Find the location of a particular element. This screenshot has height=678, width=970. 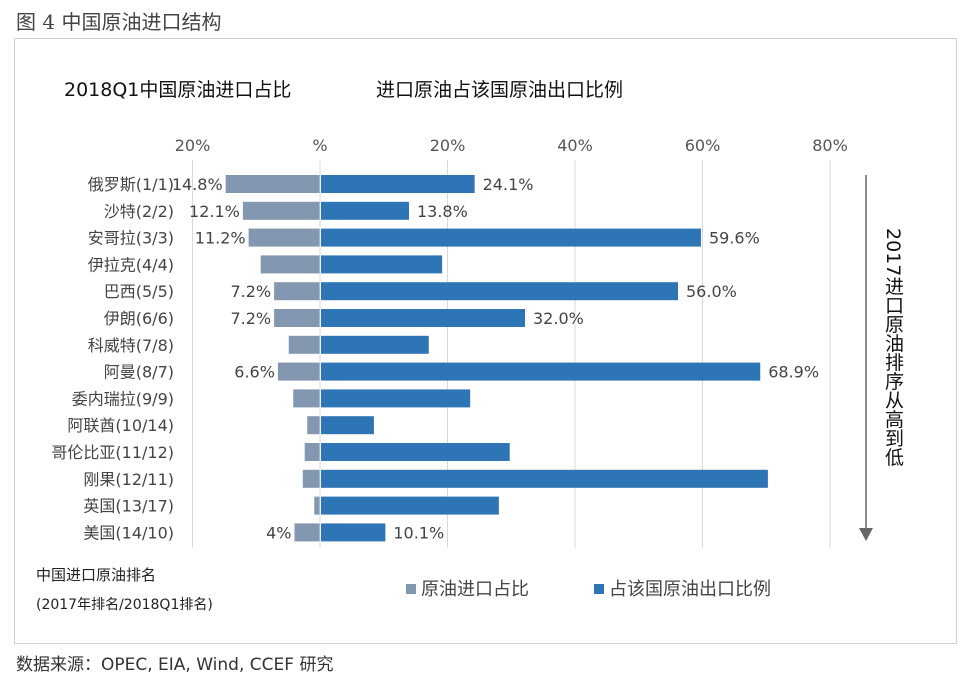

export-share-label: 10.1% is located at coordinates (418, 532).